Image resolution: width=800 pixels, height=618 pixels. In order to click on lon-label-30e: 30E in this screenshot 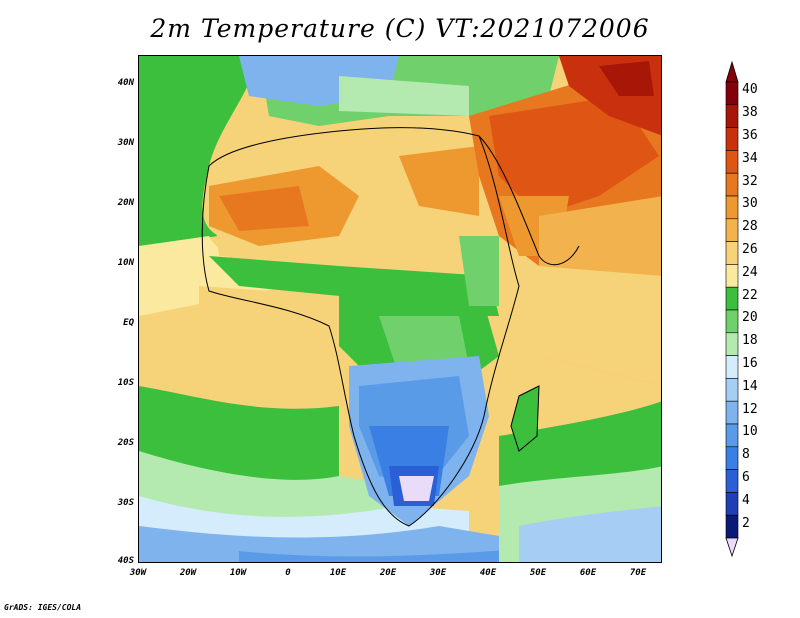, I will do `click(438, 573)`.